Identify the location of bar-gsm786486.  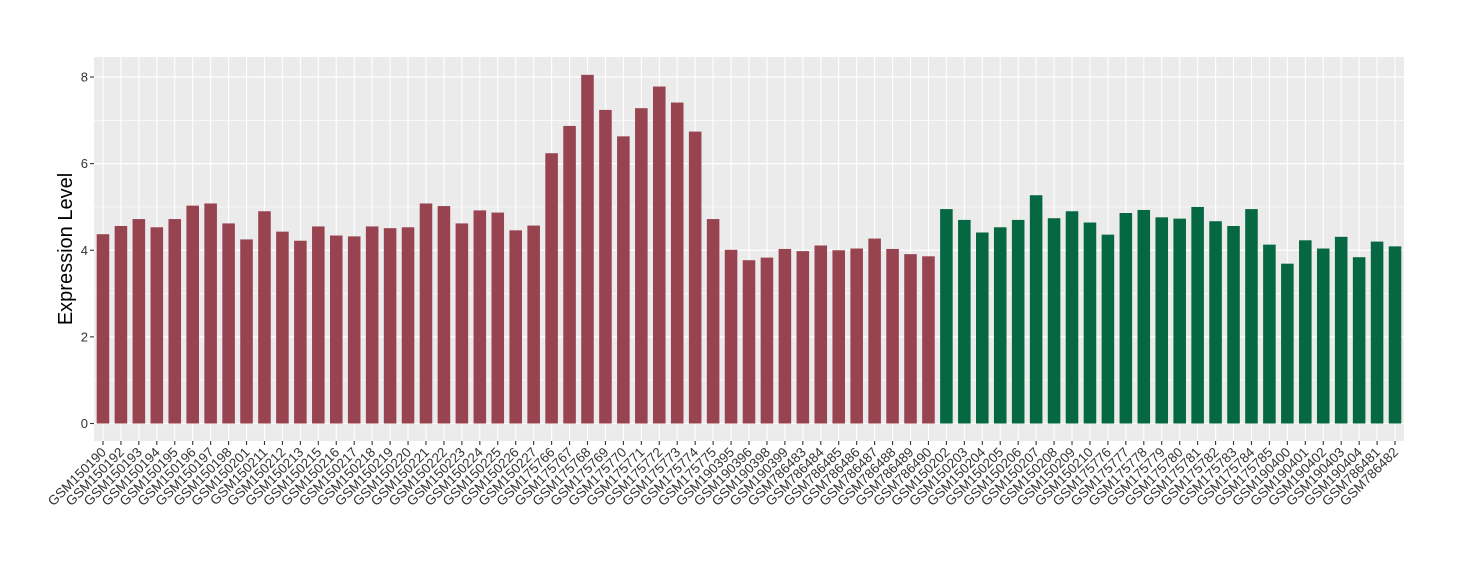
(856, 336).